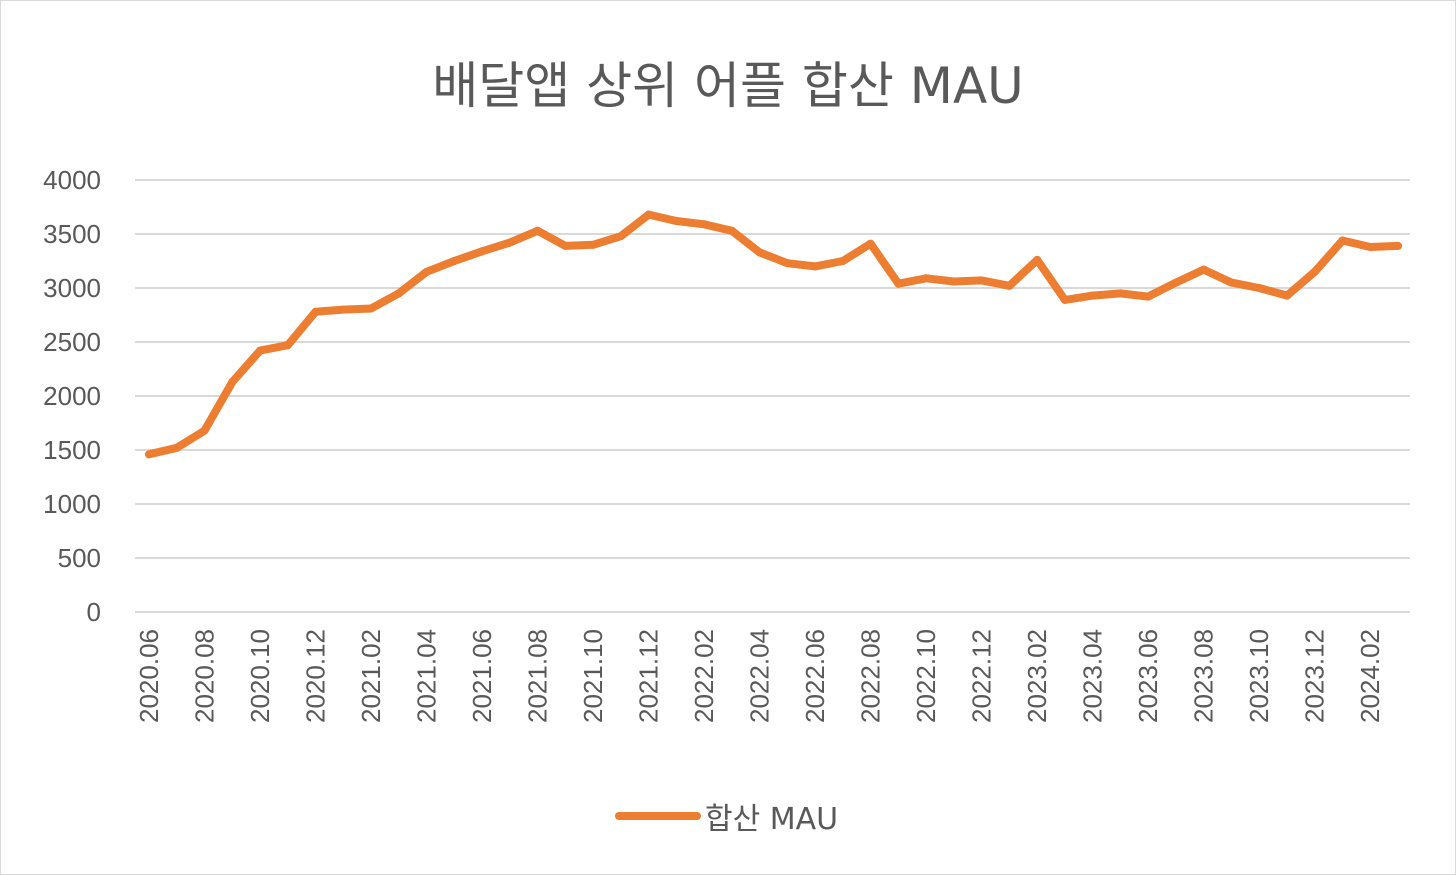 This screenshot has height=875, width=1456. What do you see at coordinates (149, 676) in the screenshot?
I see `x-tick-label: 2020.06` at bounding box center [149, 676].